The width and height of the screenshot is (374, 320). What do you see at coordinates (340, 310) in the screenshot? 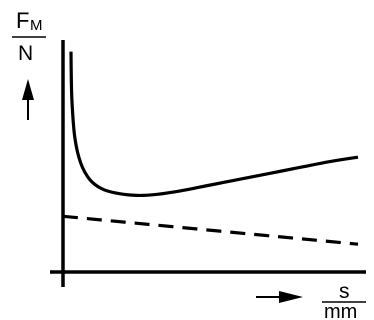
I see `x-axis-unit: mm` at bounding box center [340, 310].